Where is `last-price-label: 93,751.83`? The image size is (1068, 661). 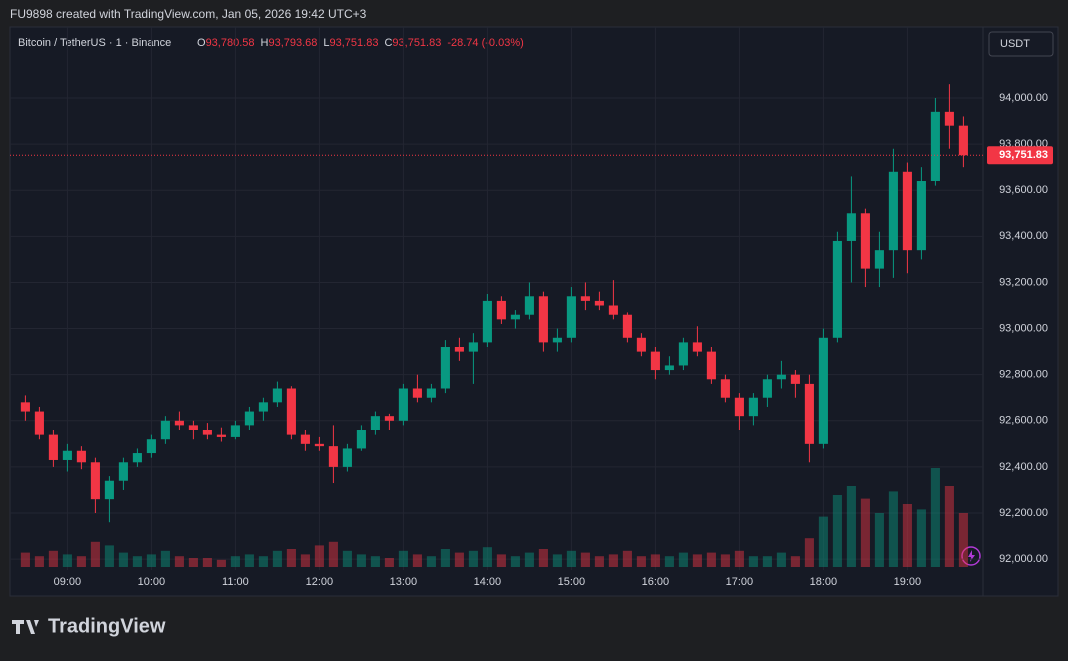 last-price-label: 93,751.83 is located at coordinates (1023, 155).